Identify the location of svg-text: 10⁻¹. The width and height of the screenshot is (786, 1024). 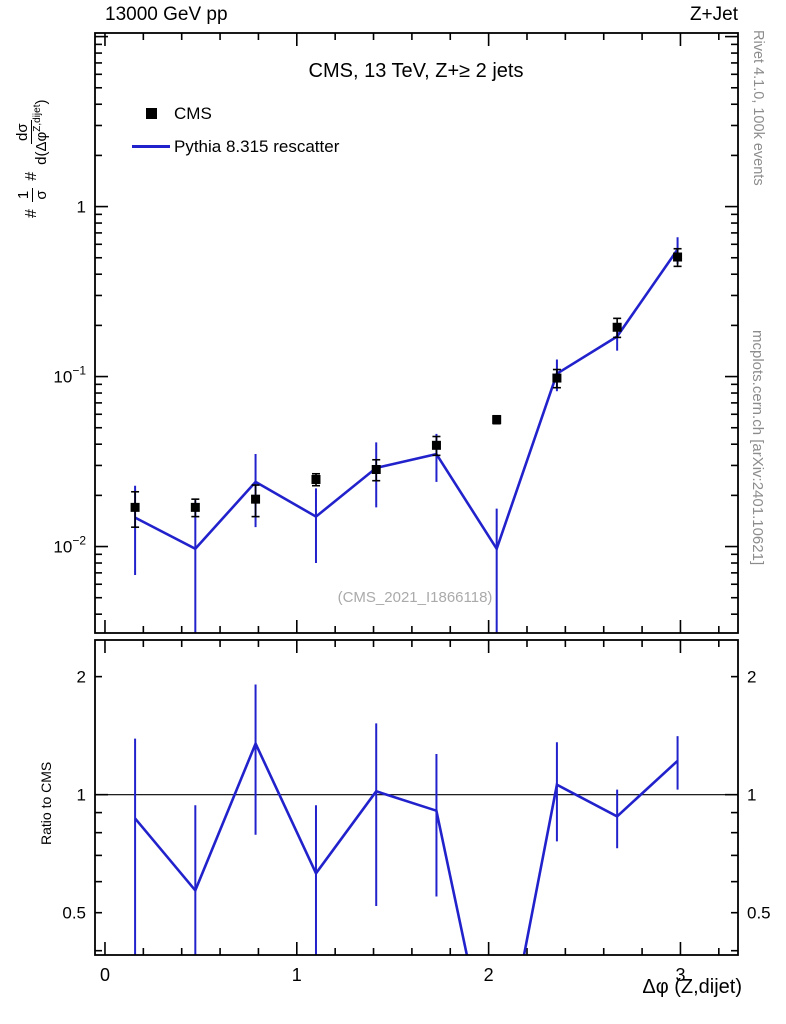
(69, 375).